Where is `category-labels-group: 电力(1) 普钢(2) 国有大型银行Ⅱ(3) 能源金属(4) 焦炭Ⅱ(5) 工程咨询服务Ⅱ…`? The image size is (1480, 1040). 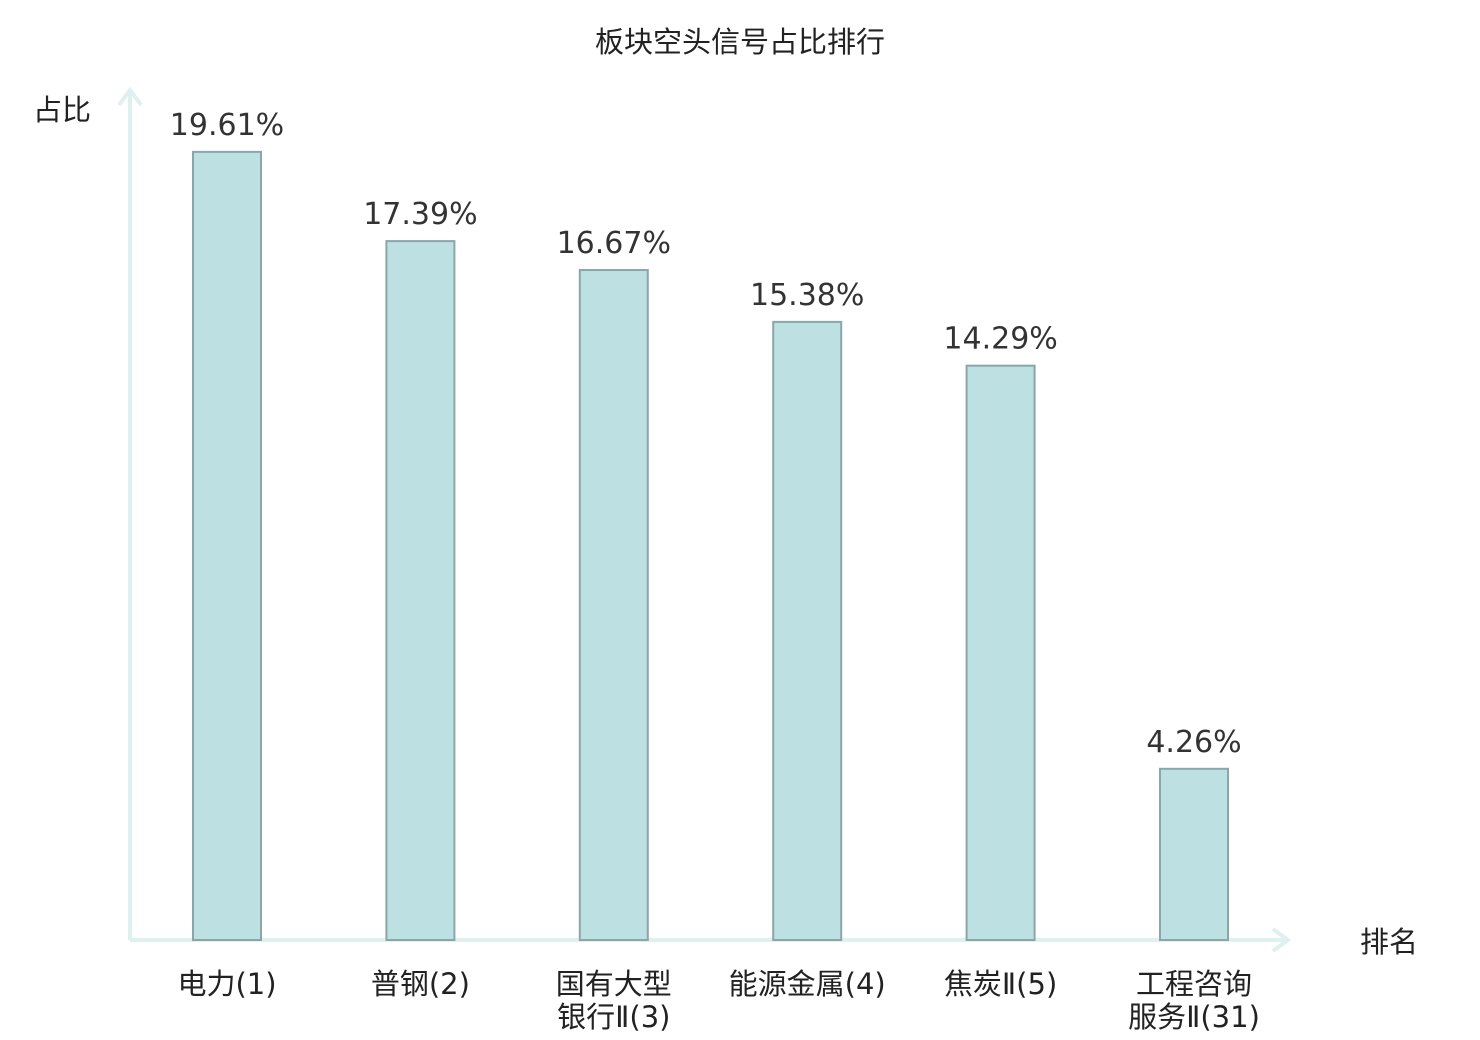 category-labels-group: 电力(1) 普钢(2) 国有大型银行Ⅱ(3) 能源金属(4) 焦炭Ⅱ(5) 工程咨询服务Ⅱ… is located at coordinates (718, 1000).